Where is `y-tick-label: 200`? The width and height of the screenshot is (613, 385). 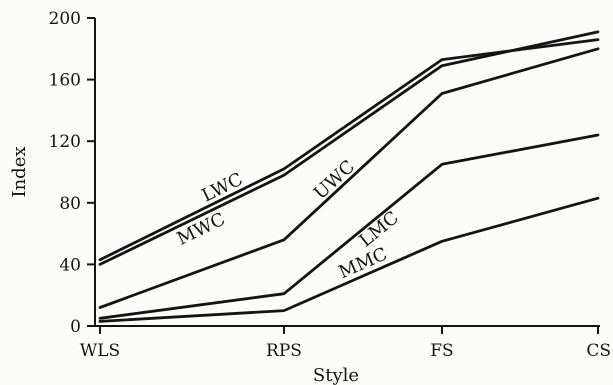 y-tick-label: 200 is located at coordinates (65, 19).